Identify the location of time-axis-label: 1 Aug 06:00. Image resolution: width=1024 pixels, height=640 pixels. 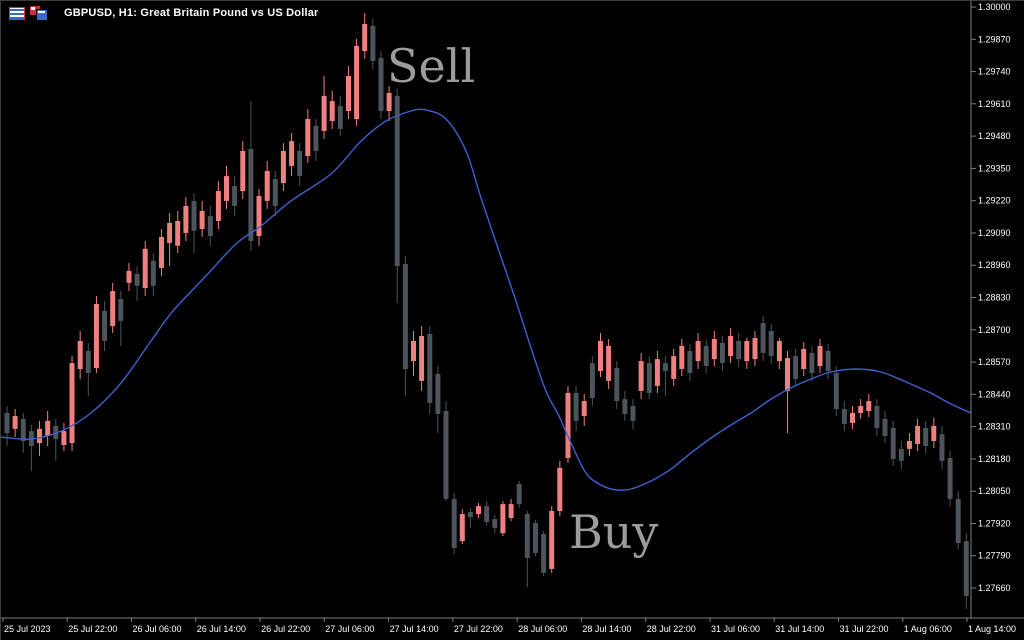
(928, 629).